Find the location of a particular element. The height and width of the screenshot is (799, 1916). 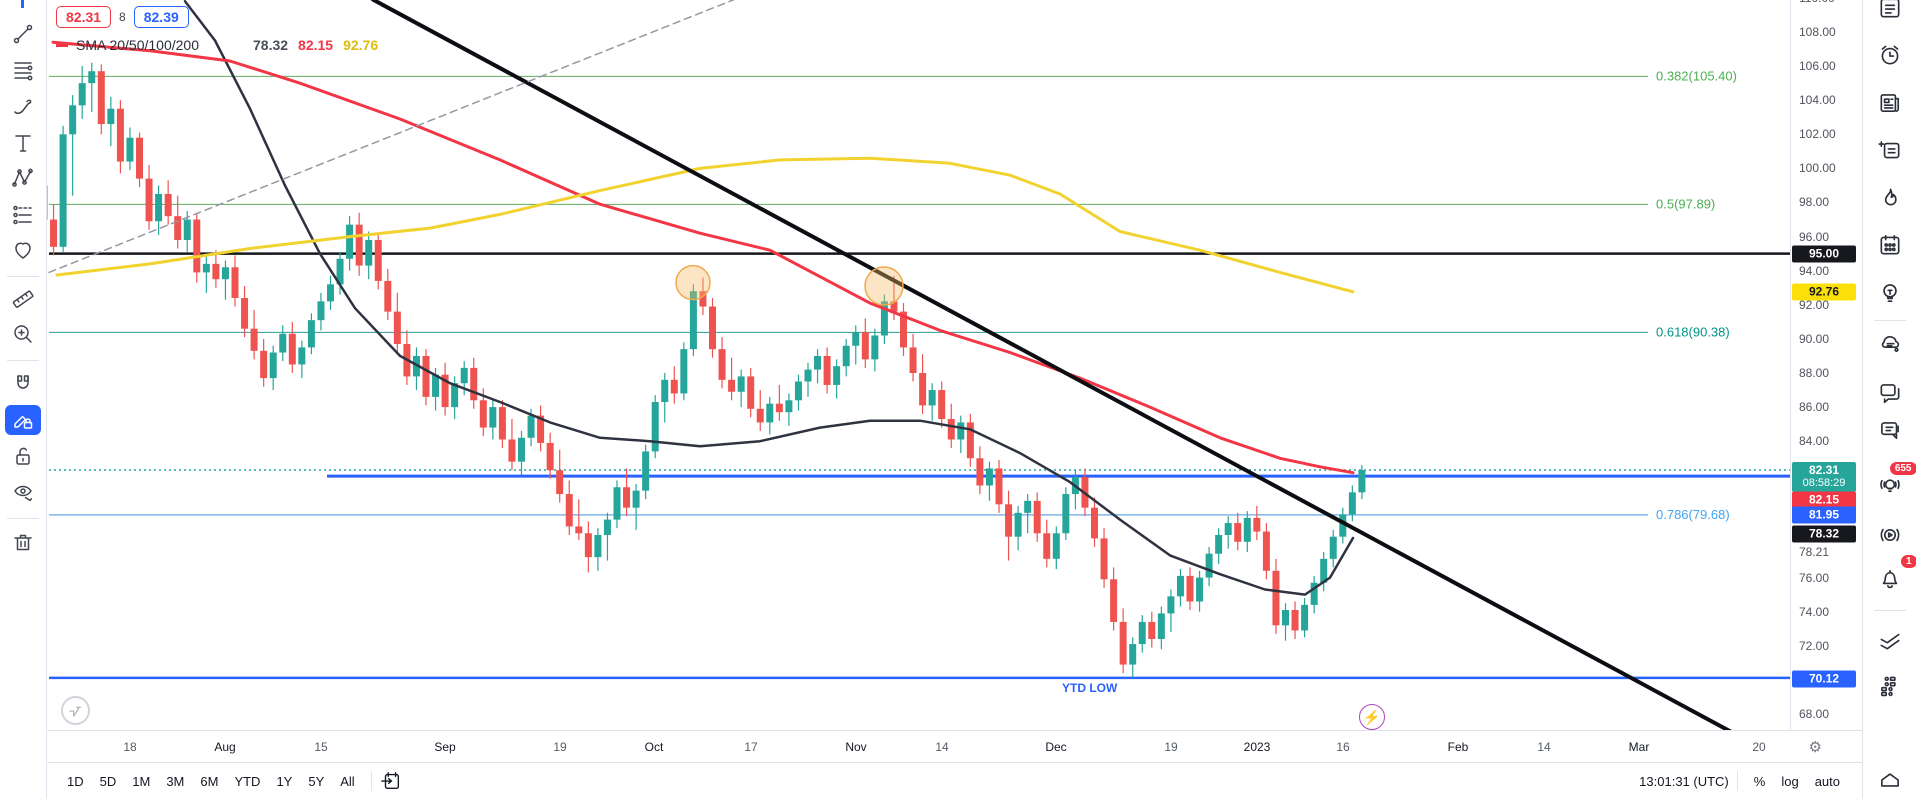

sma-value: 92.76 is located at coordinates (361, 45).